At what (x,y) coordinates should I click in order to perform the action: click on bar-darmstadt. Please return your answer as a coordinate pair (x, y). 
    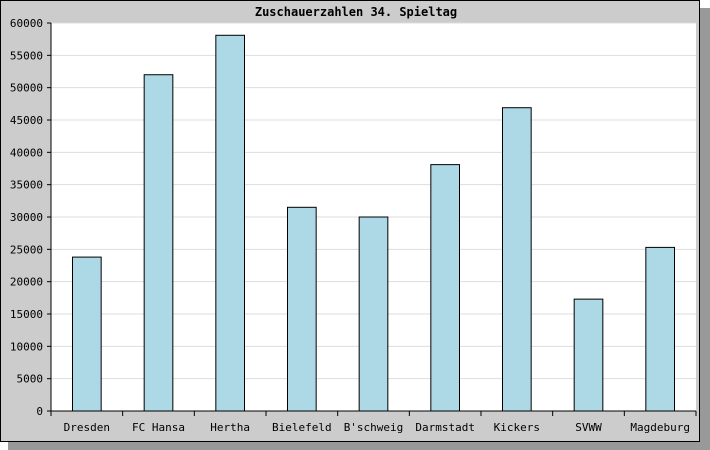
    Looking at the image, I should click on (445, 288).